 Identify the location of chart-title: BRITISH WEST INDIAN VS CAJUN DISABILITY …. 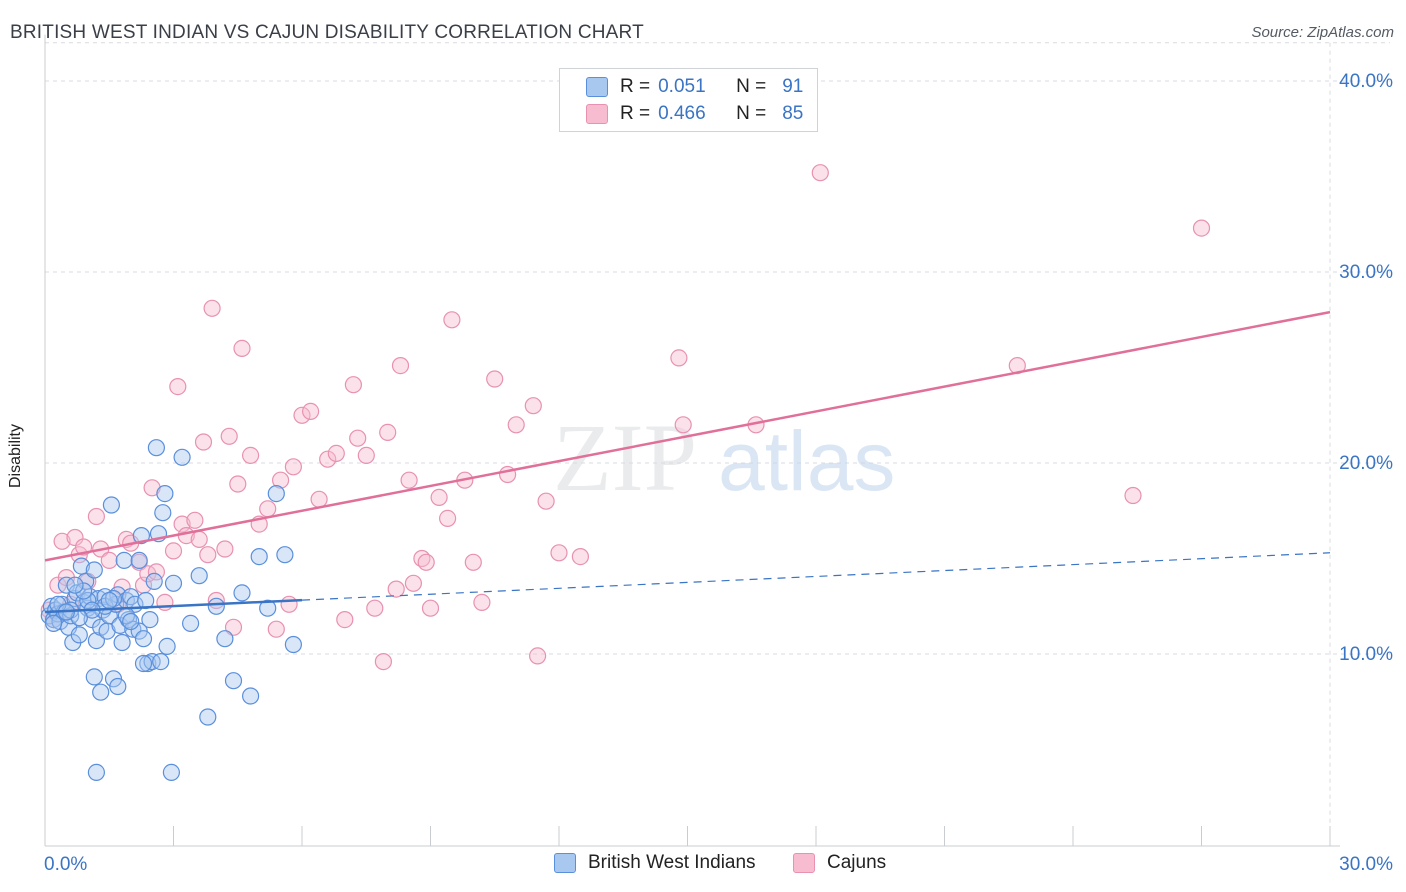
(327, 32).